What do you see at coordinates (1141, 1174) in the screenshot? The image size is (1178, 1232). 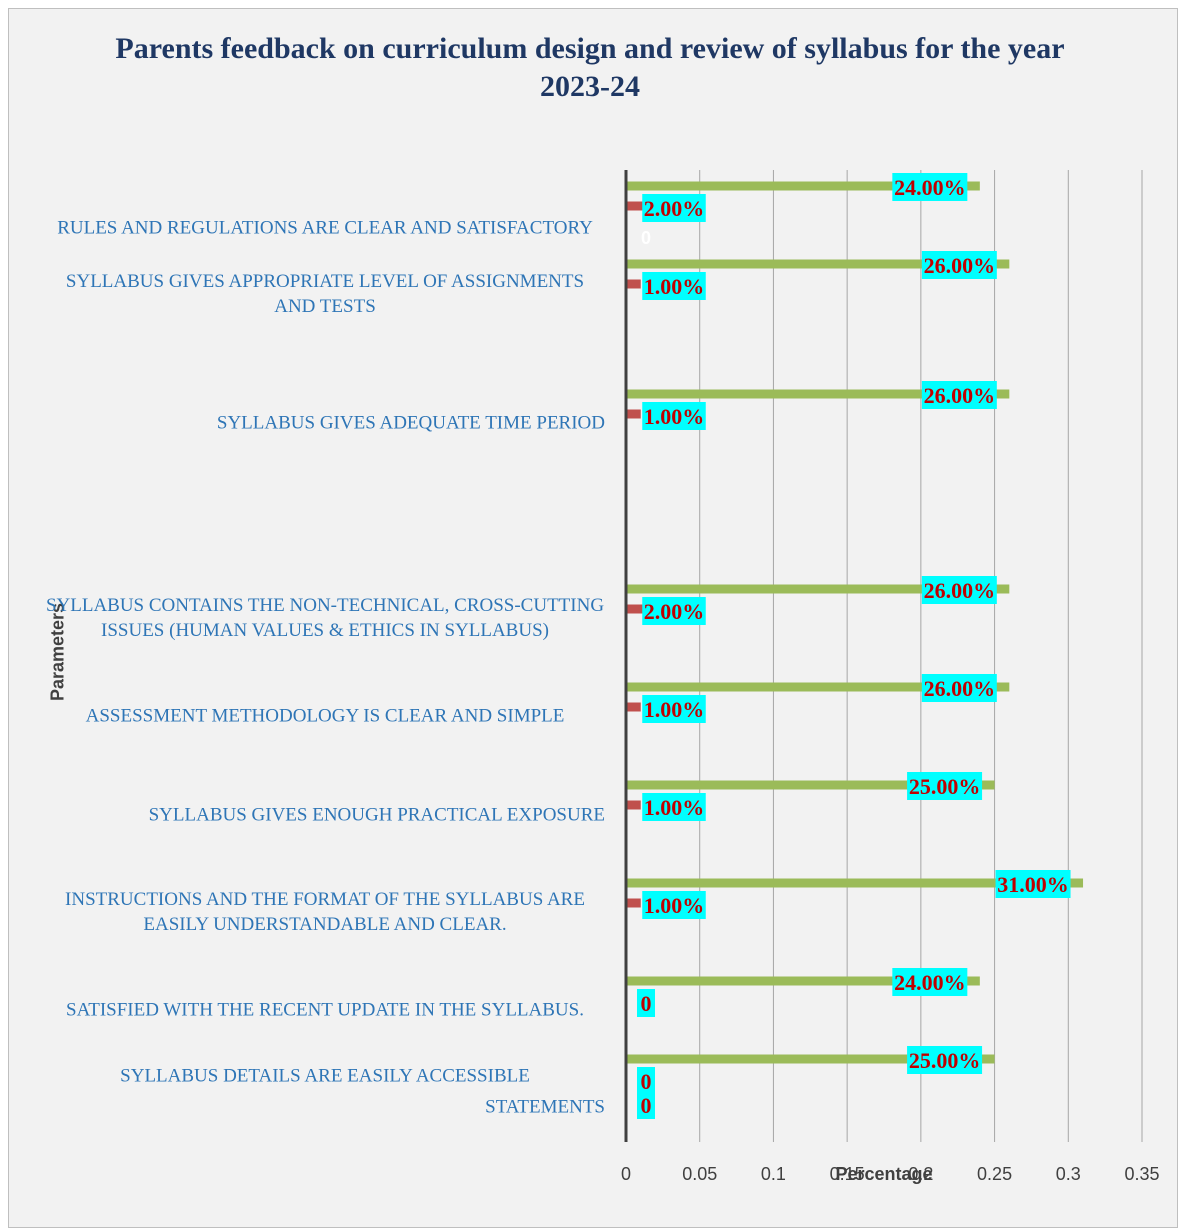 I see `x-tick-label: 0.35` at bounding box center [1141, 1174].